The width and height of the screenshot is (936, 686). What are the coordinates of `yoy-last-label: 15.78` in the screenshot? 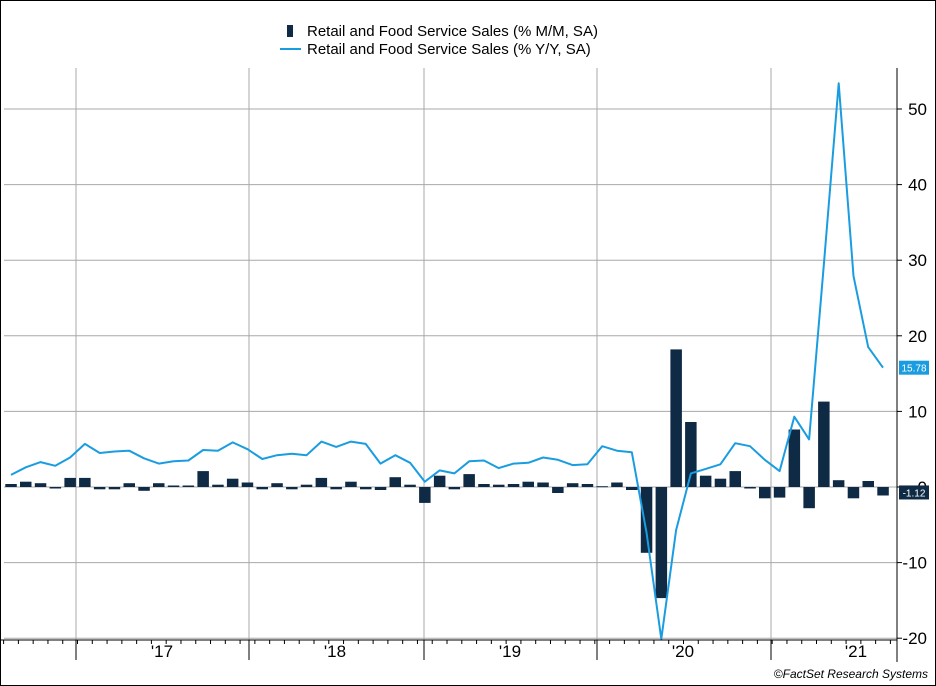 It's located at (913, 369).